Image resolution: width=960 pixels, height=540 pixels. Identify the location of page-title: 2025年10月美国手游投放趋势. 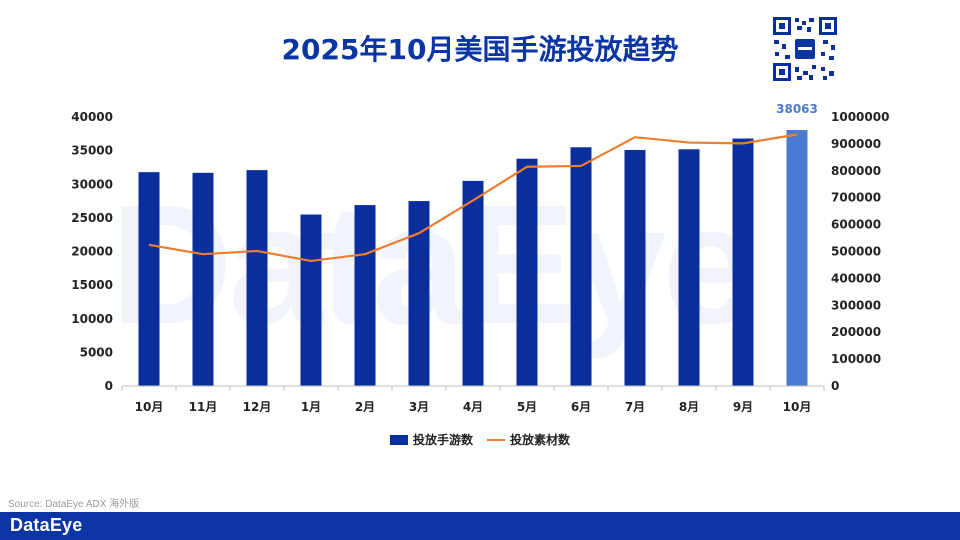
(480, 49).